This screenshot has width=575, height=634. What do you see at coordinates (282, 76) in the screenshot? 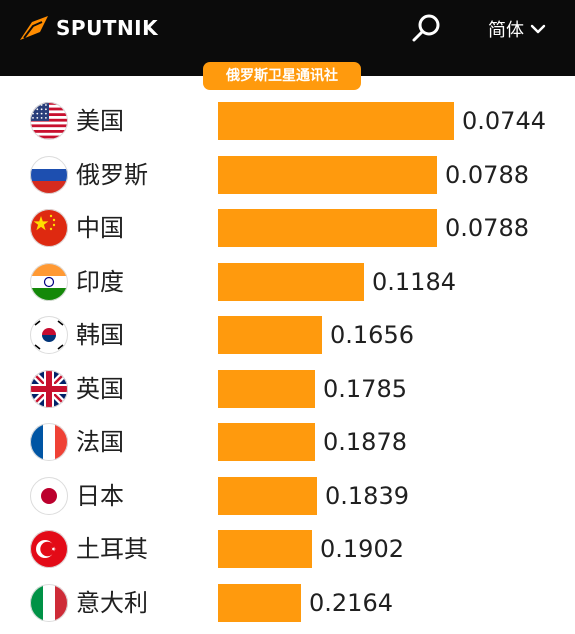
I see `source-badge: 俄罗斯卫星通讯社` at bounding box center [282, 76].